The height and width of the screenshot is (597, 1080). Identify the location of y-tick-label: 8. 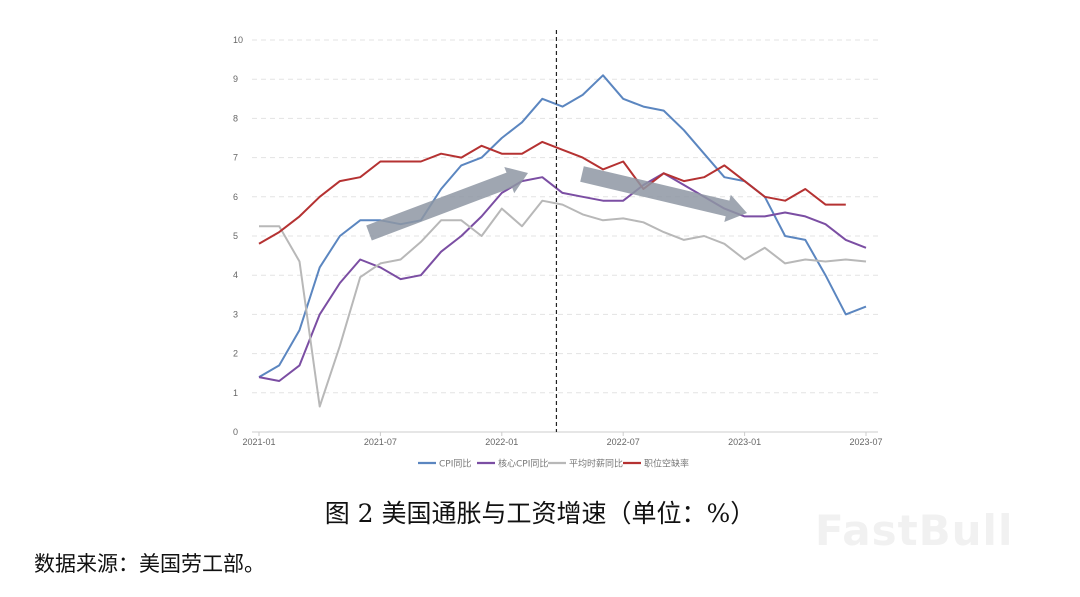
(235, 118).